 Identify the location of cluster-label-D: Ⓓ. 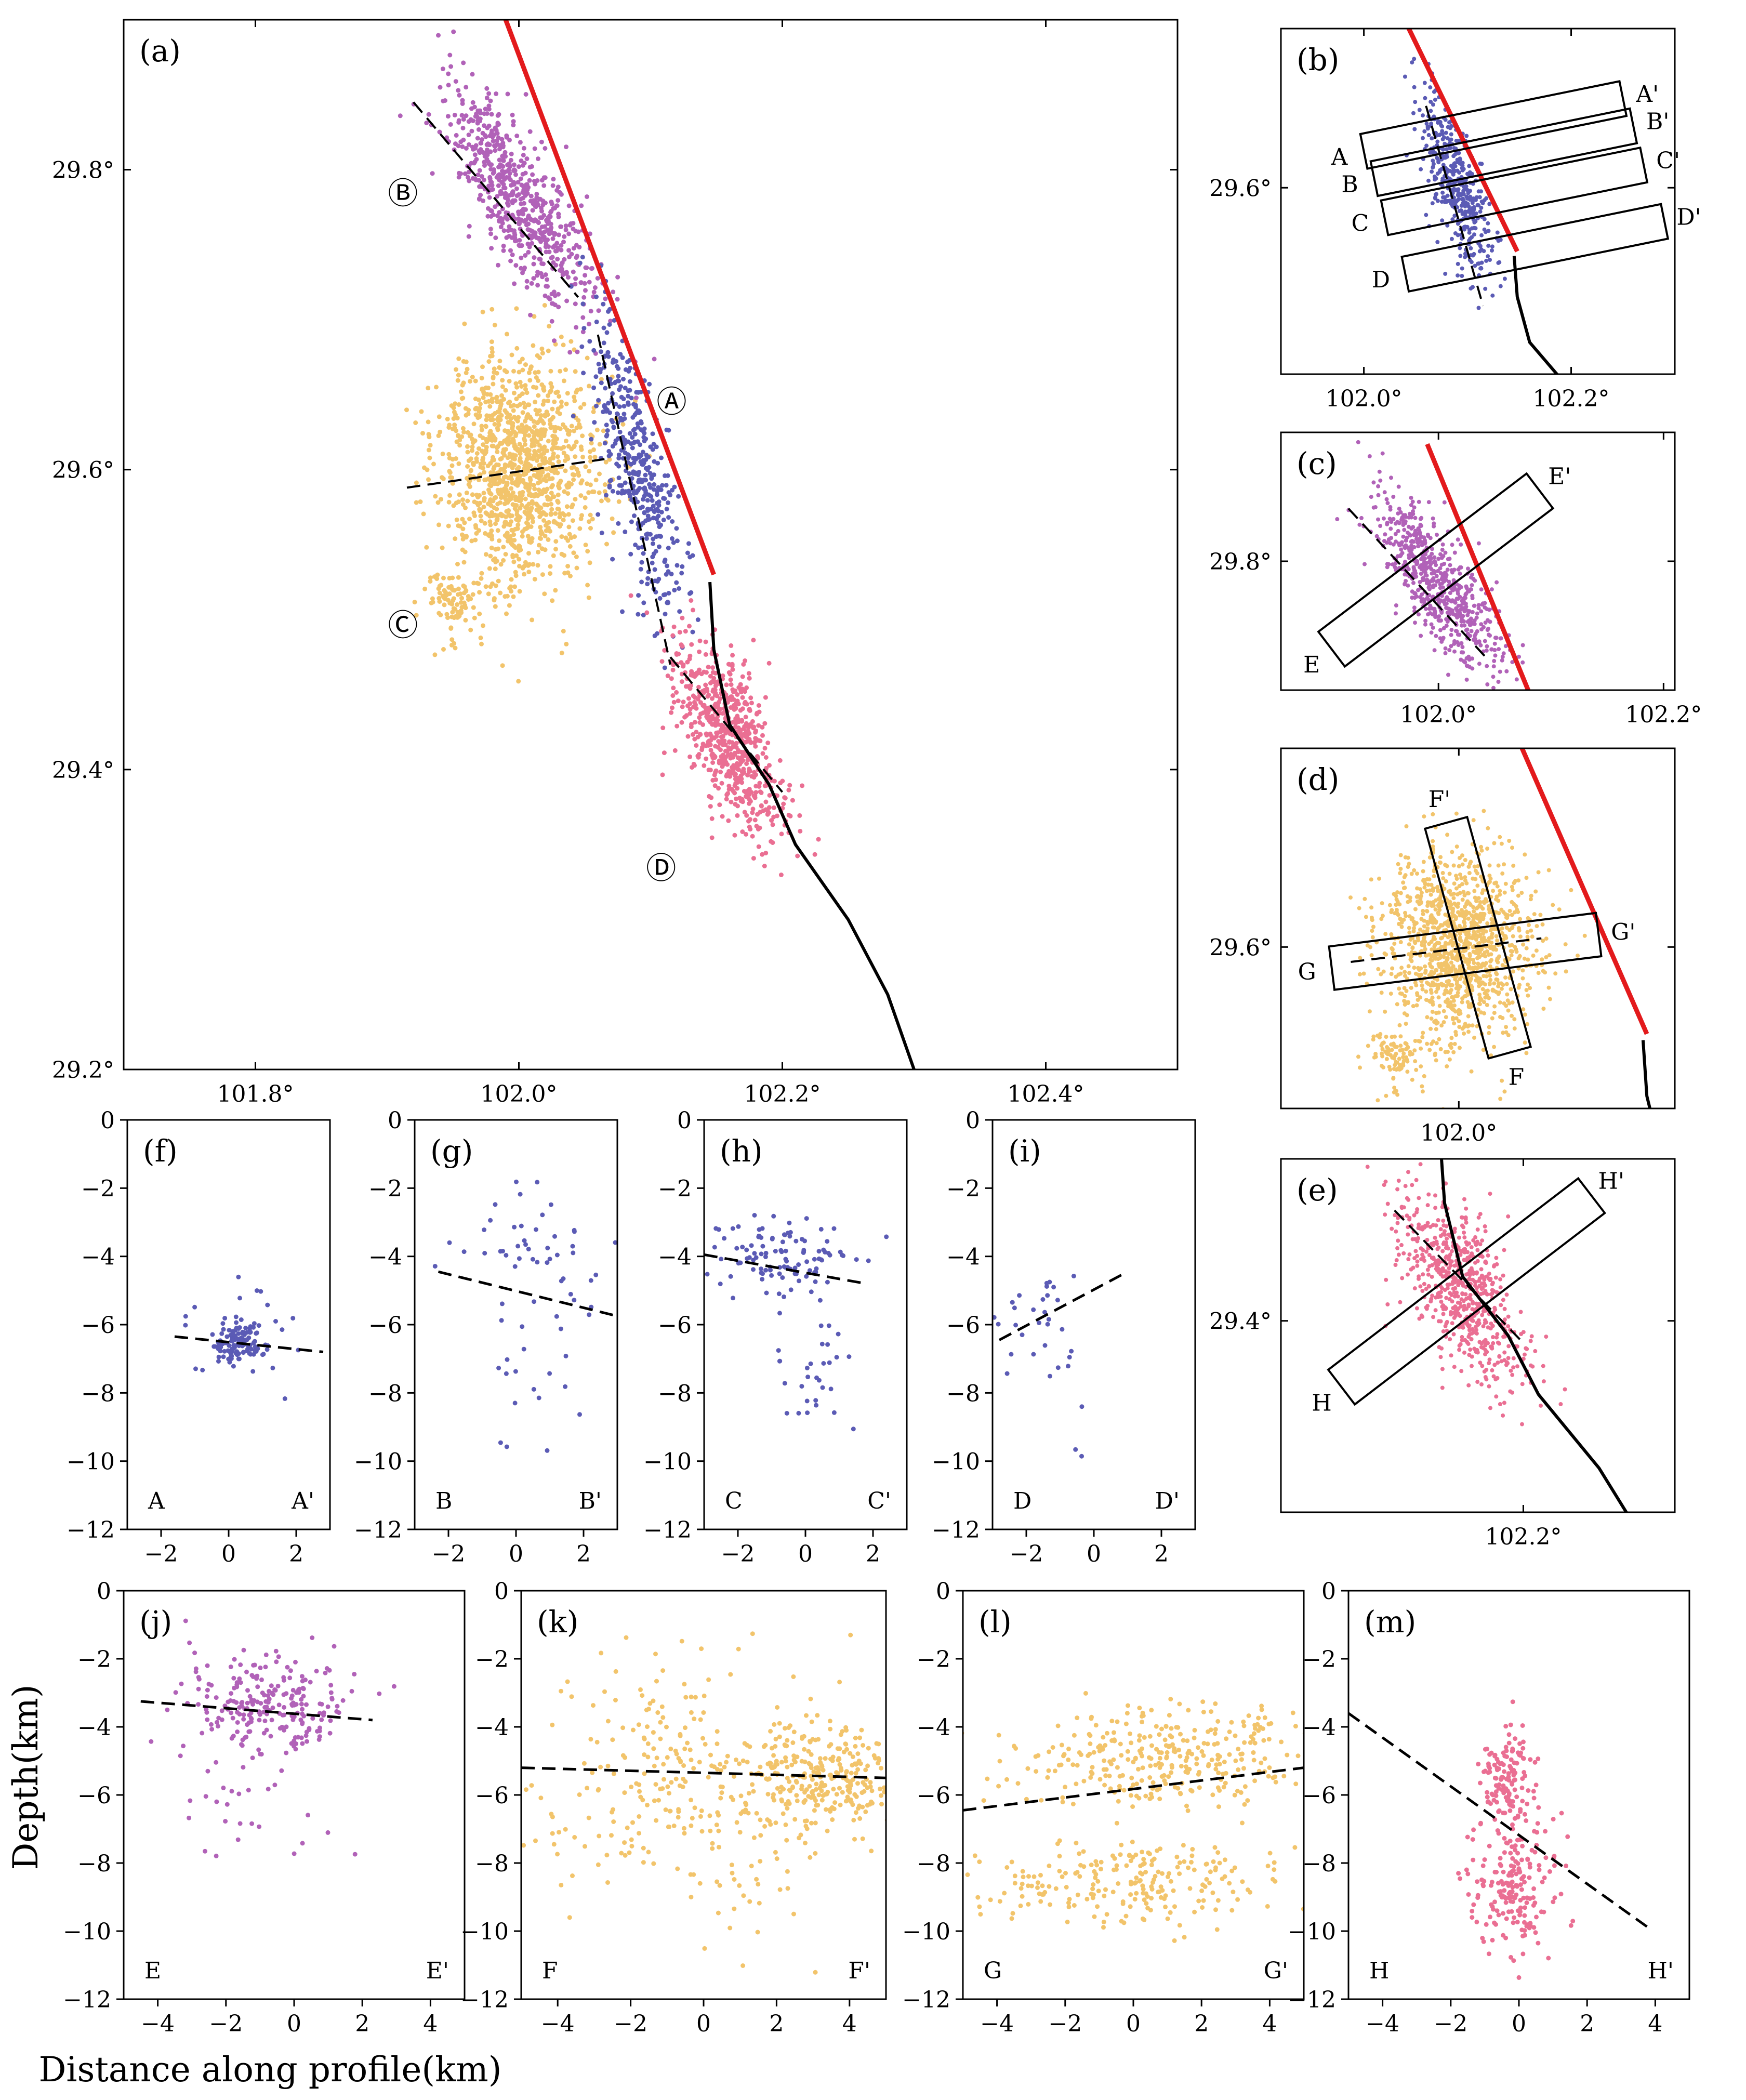
(661, 868).